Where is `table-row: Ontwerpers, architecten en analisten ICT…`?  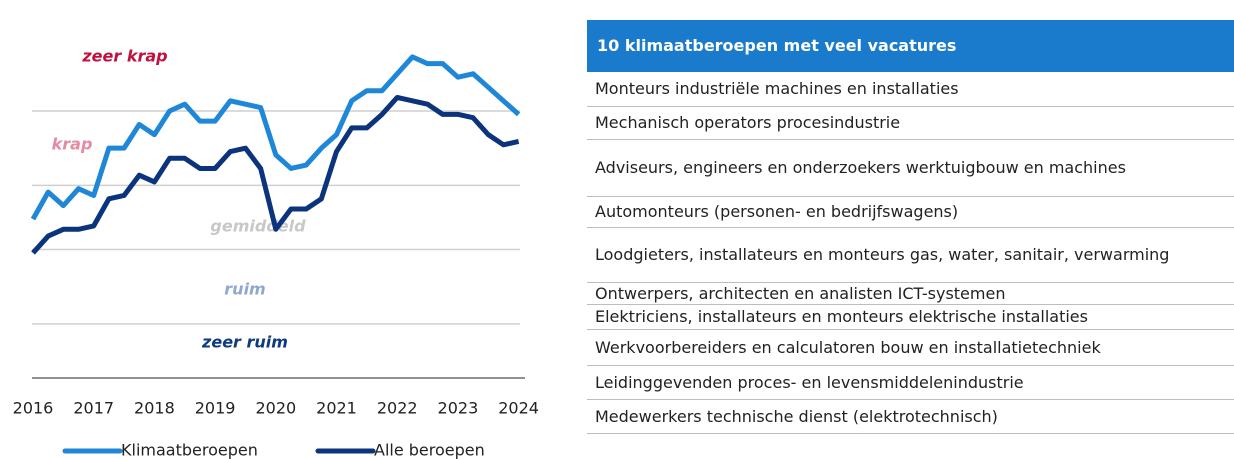
table-row: Ontwerpers, architecten en analisten ICT… is located at coordinates (910, 294).